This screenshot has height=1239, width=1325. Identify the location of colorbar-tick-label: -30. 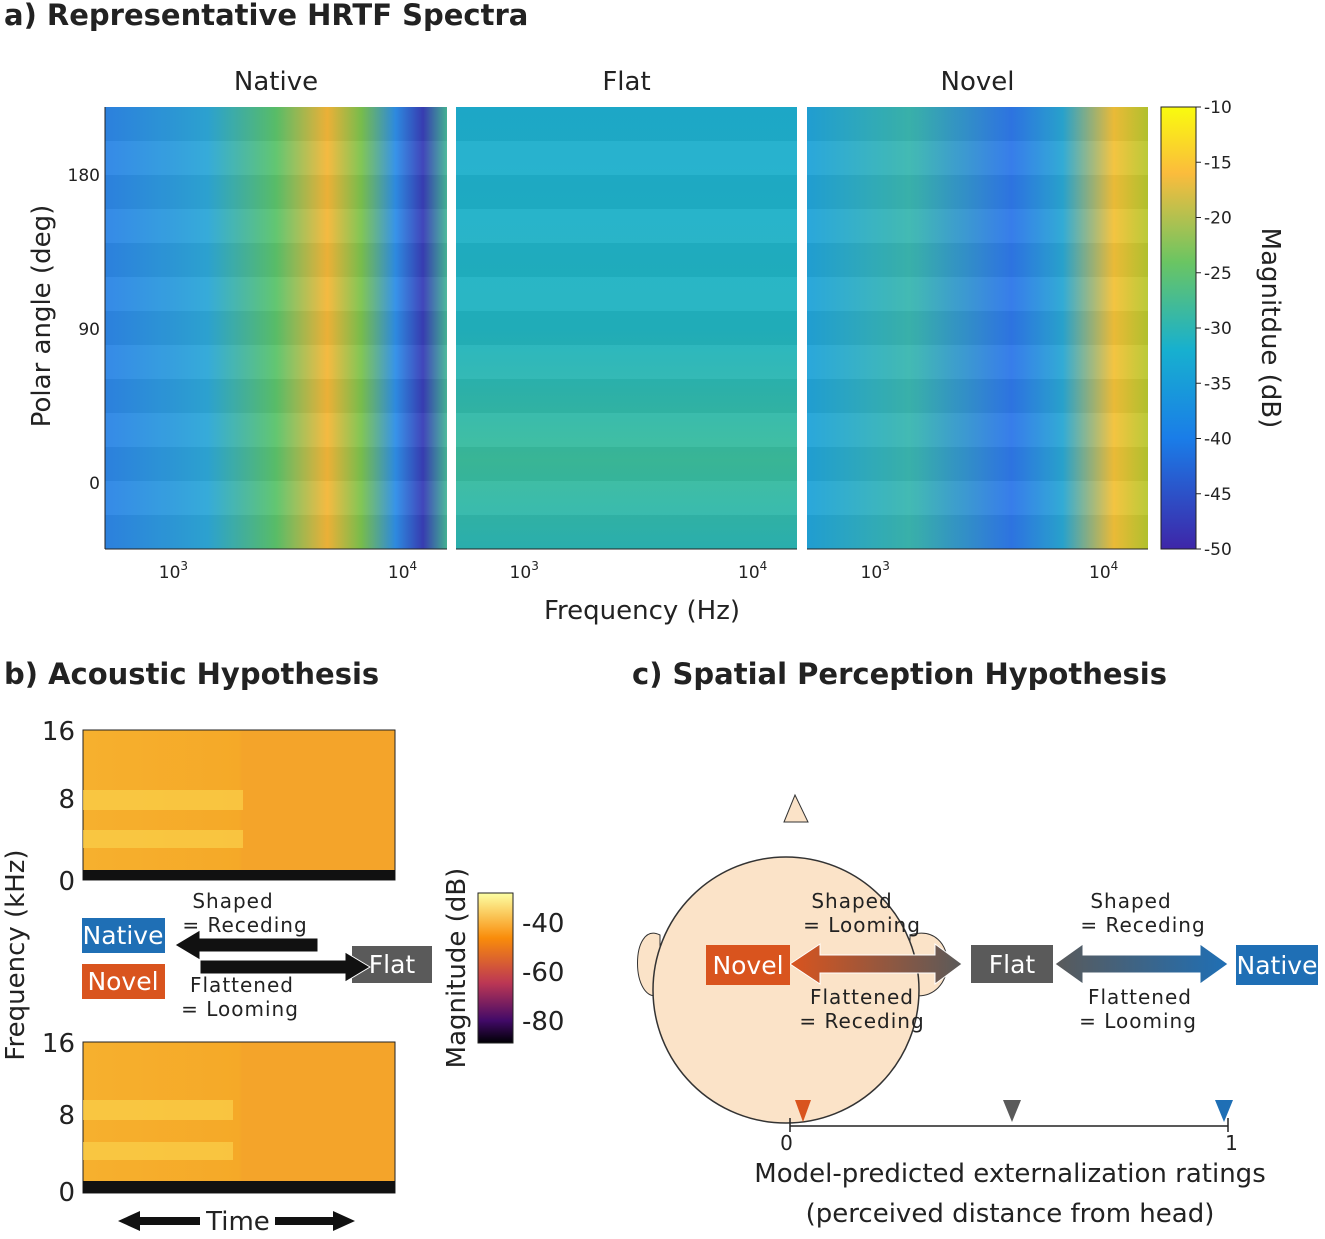
(1218, 329).